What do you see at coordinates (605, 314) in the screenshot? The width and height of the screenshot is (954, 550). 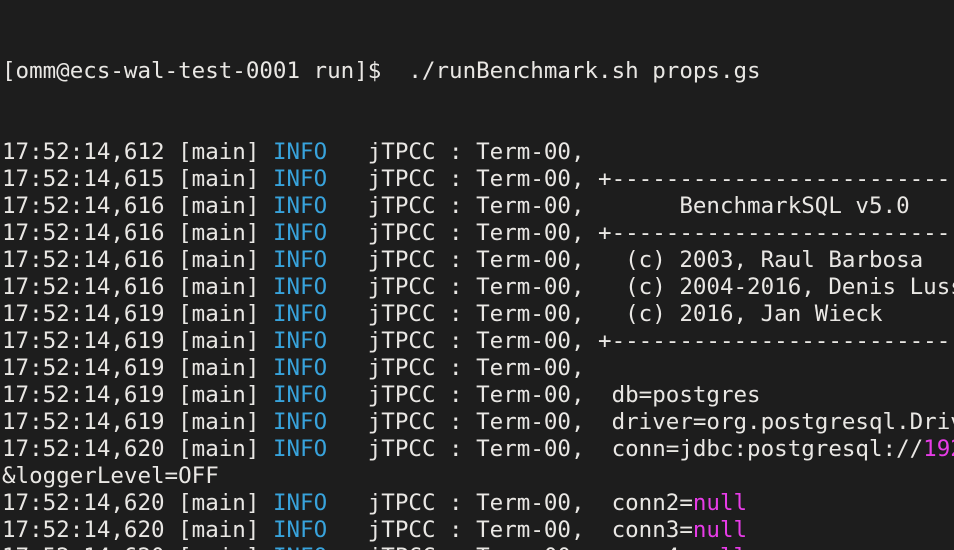 I see `log-message: jTPCC : Term-00, (c) 2016, Jan Wieck` at bounding box center [605, 314].